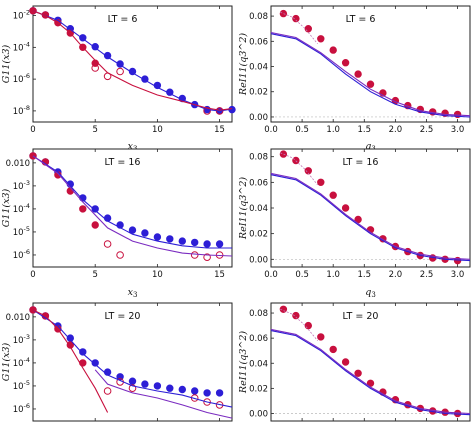  I want to click on panel-5: 0.010 10⁻³ 10⁻⁴ 10⁻⁵ 10⁻⁶ LT = 20 G11(x3), so click(117, 362).